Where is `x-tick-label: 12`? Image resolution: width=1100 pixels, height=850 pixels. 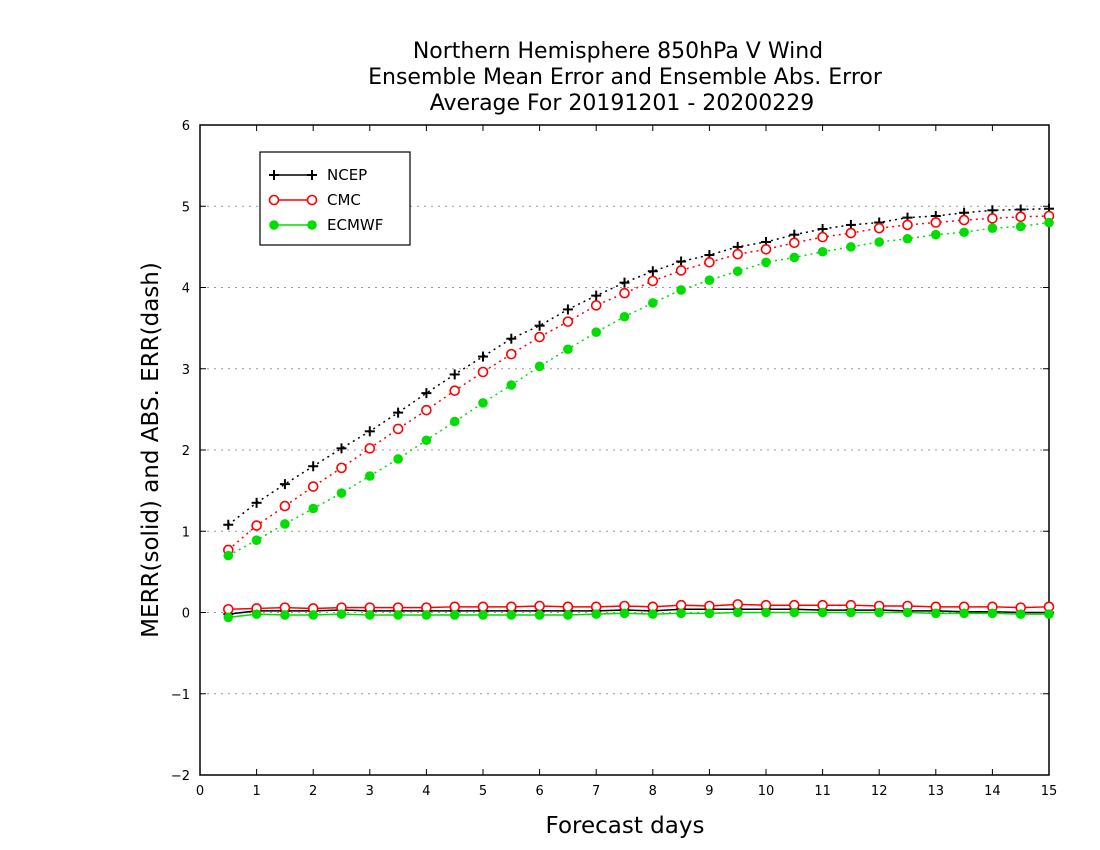
x-tick-label: 12 is located at coordinates (879, 791).